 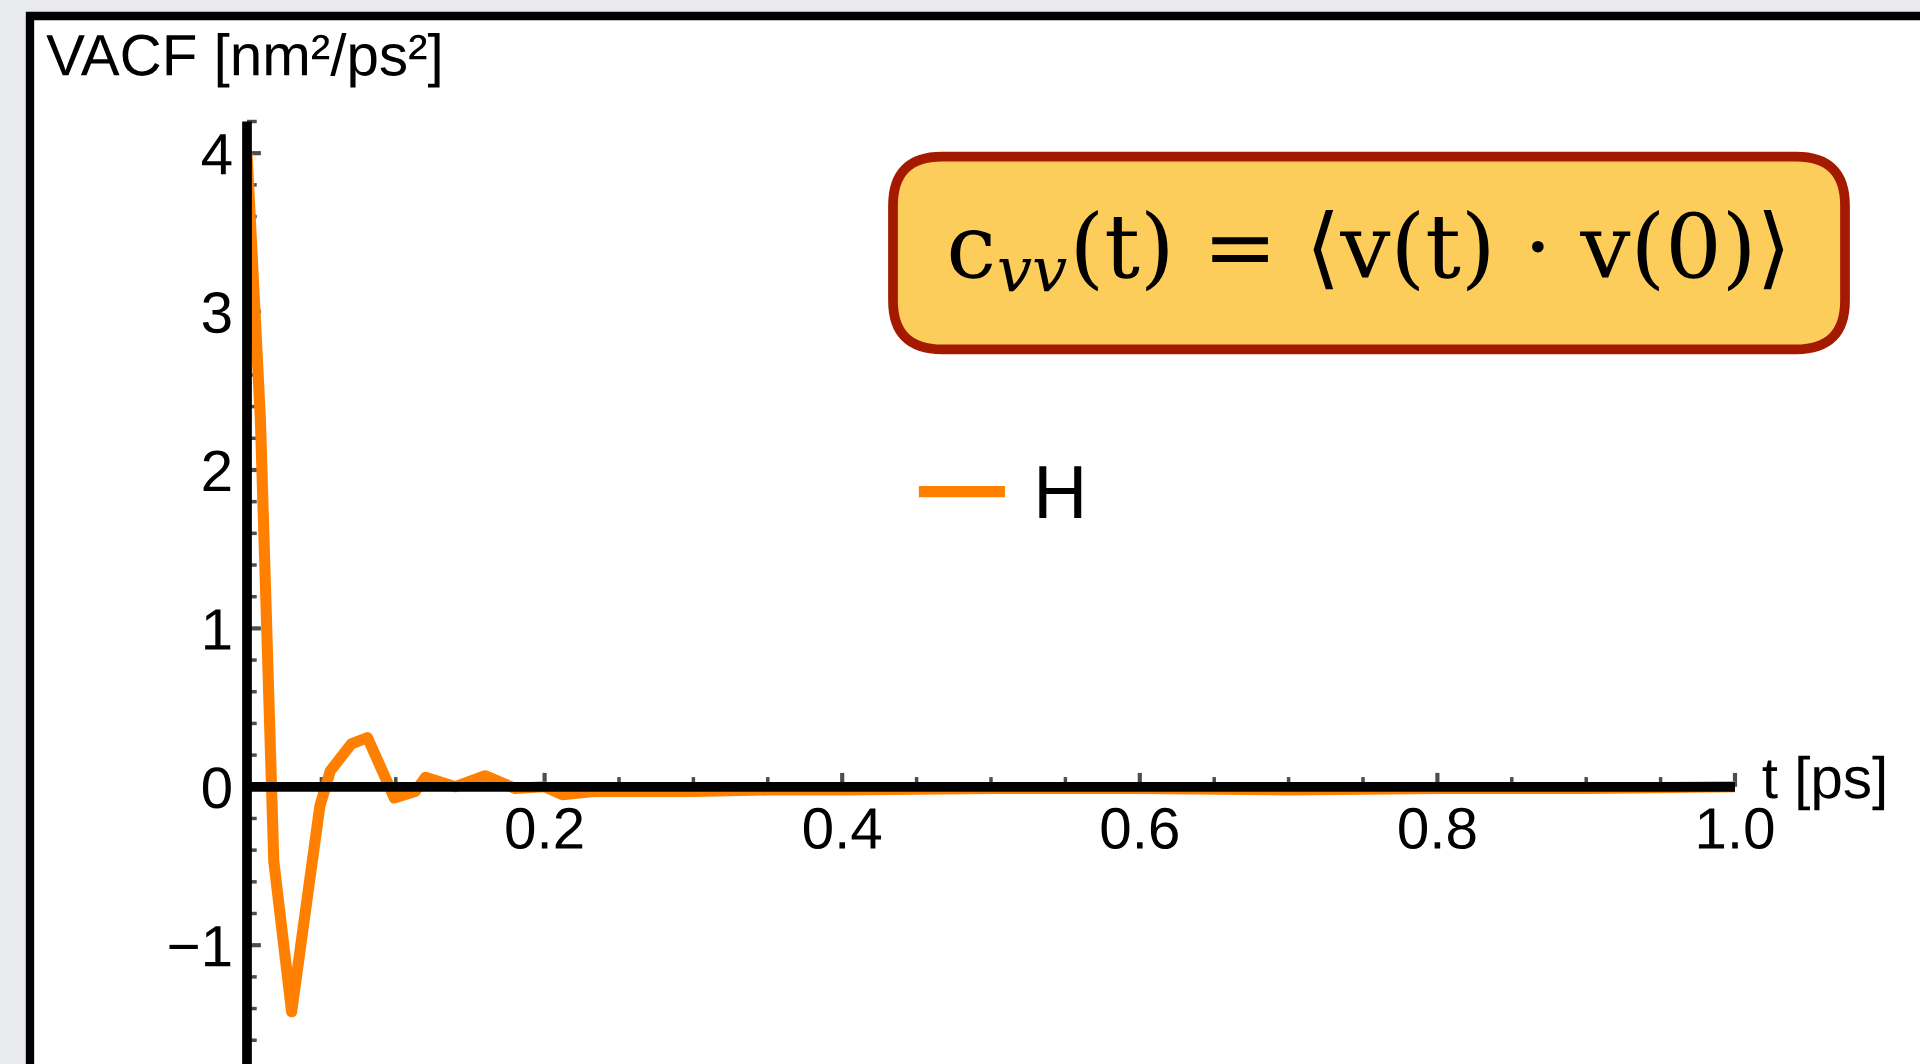 What do you see at coordinates (1139, 828) in the screenshot?
I see `x-tick-label: 0.6` at bounding box center [1139, 828].